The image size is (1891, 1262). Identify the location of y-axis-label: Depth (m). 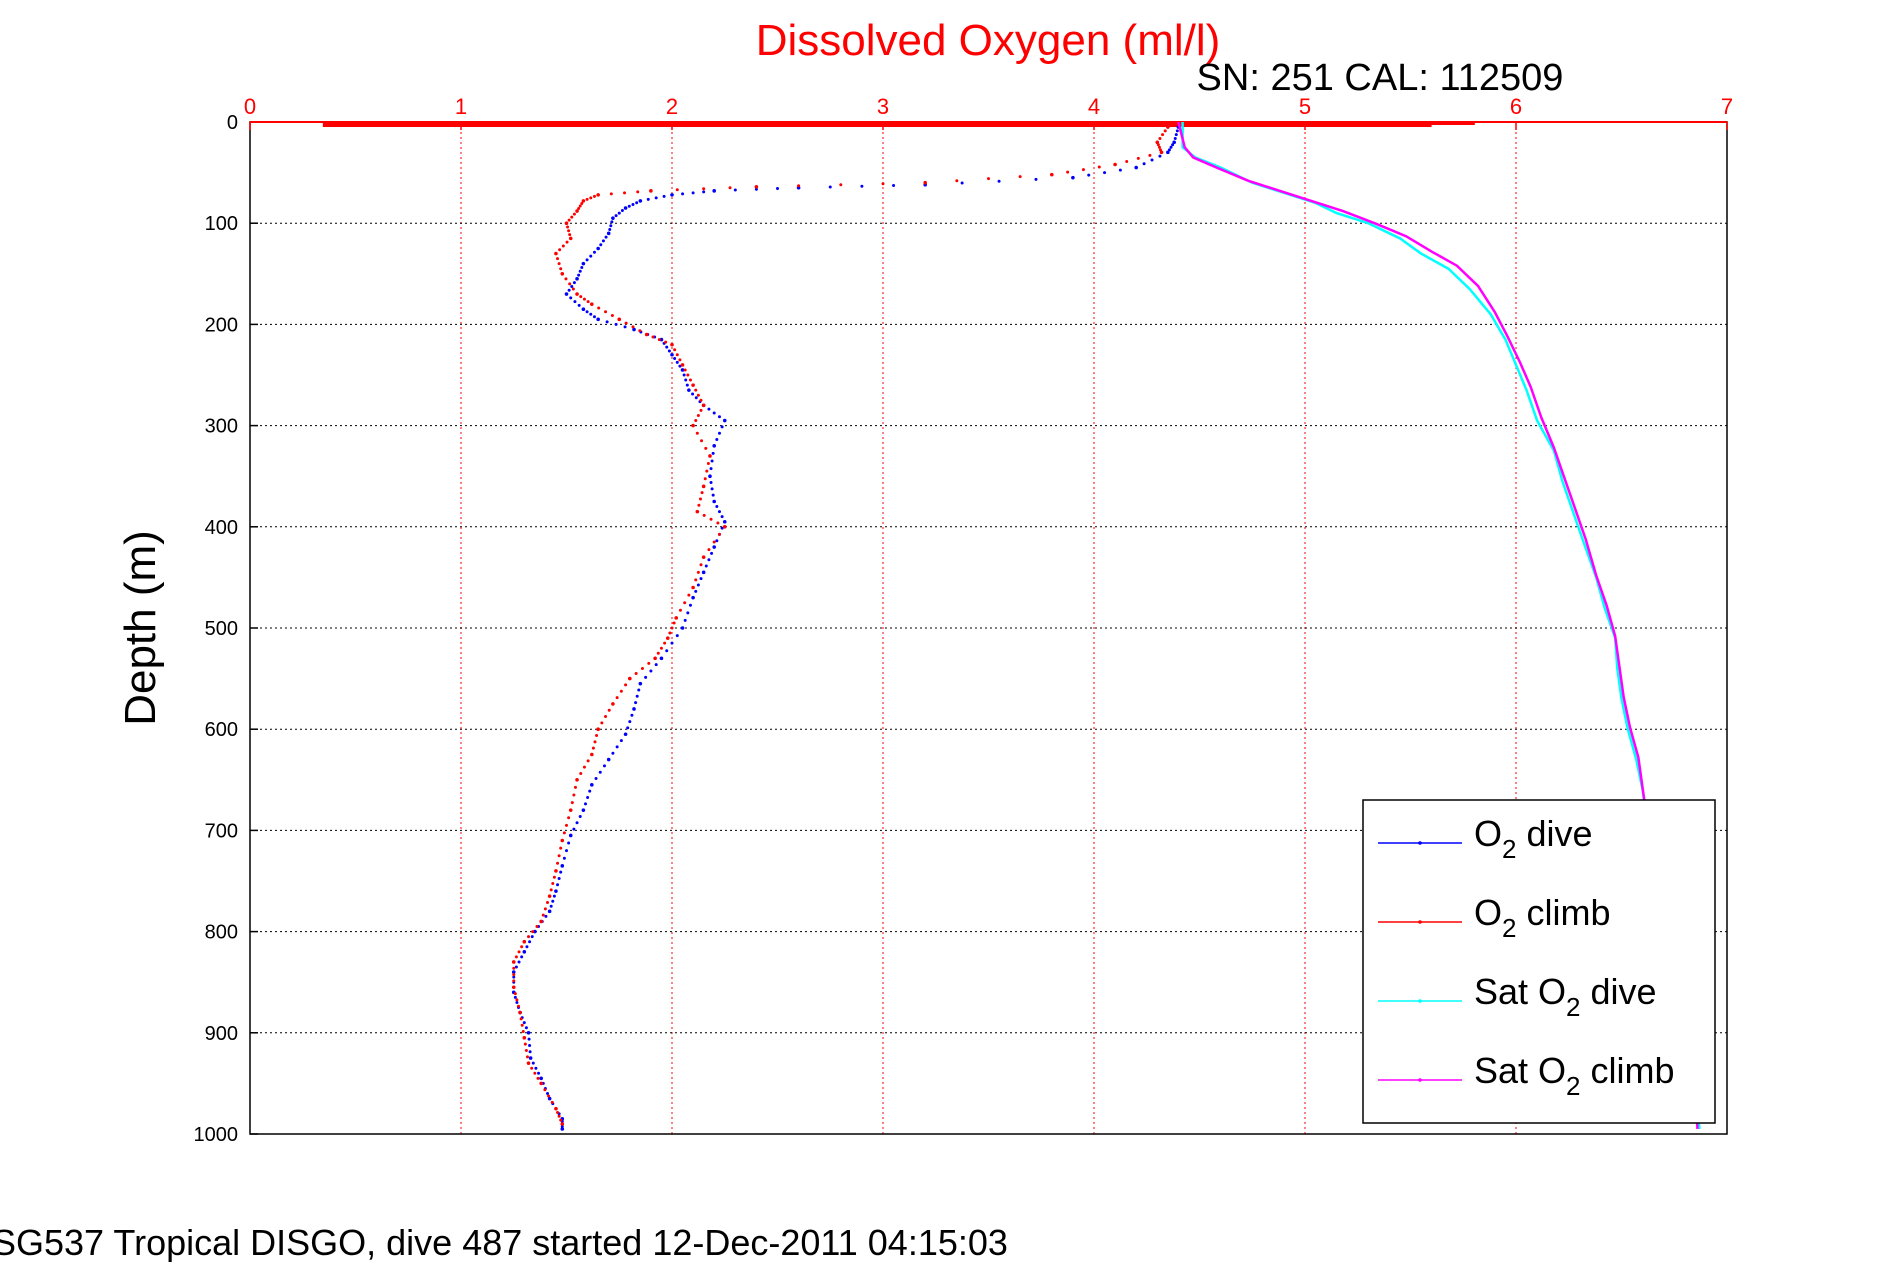
(140, 628).